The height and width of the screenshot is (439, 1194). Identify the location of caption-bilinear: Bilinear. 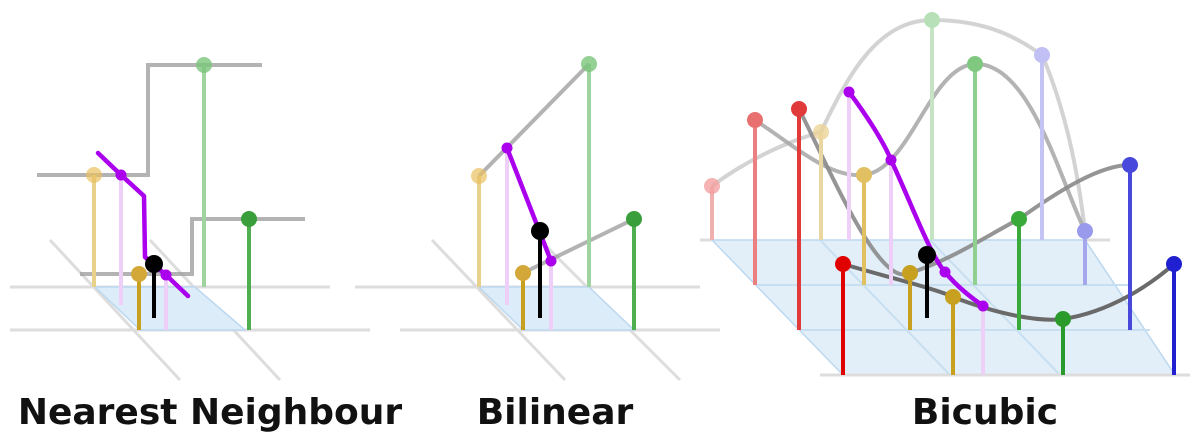
(555, 412).